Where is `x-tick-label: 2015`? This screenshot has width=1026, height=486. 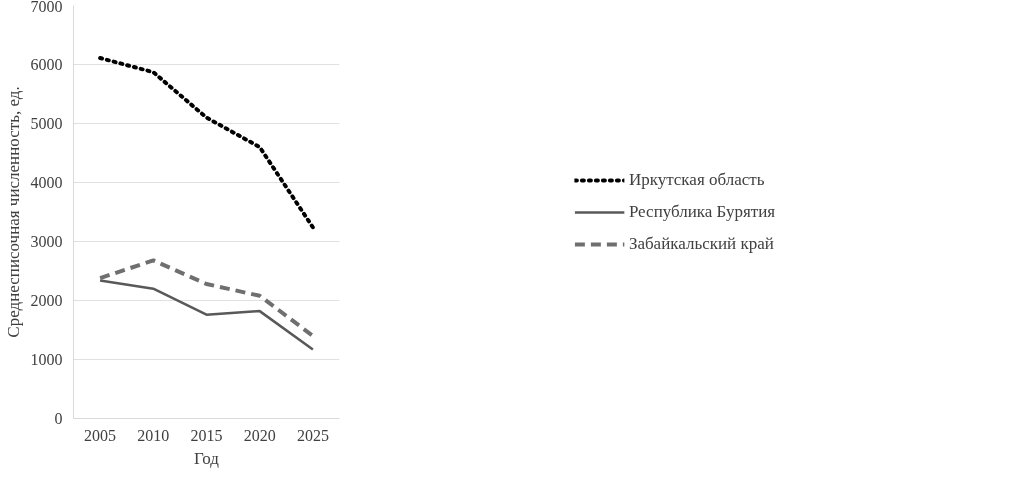 x-tick-label: 2015 is located at coordinates (206, 435).